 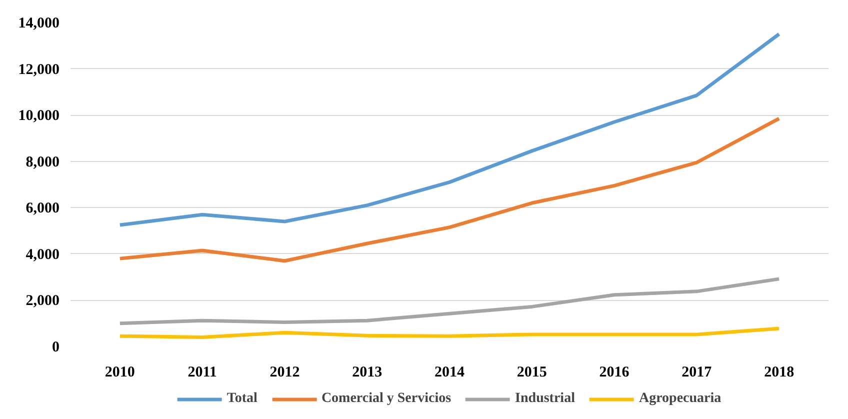 I want to click on y-tick-label: 12,000, so click(x=39, y=70).